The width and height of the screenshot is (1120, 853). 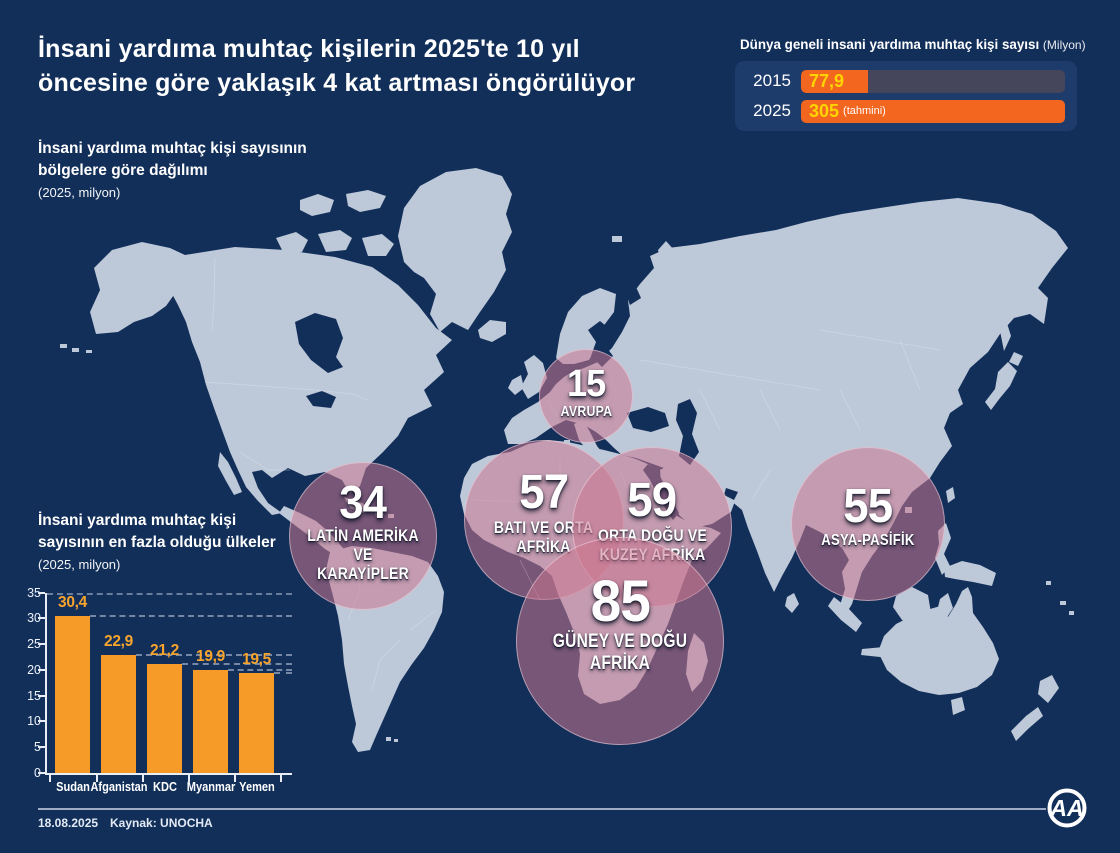 I want to click on bubble-asia-pacific: 55 ASYA-PASİFİK, so click(x=868, y=524).